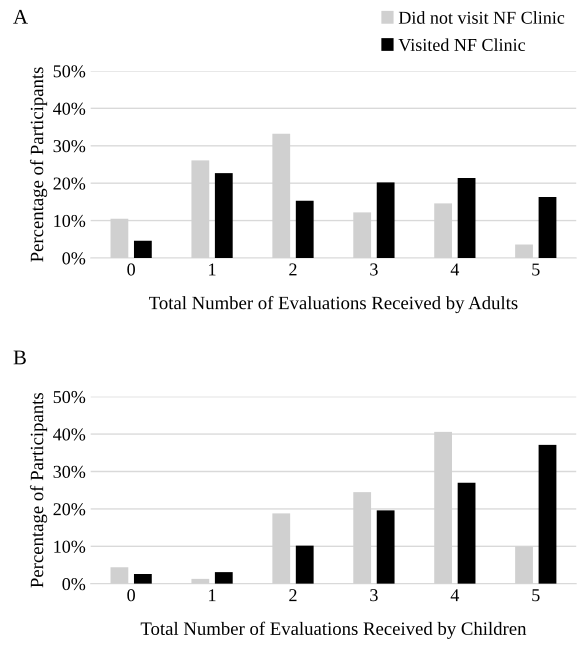 This screenshot has height=645, width=585. Describe the element at coordinates (333, 630) in the screenshot. I see `x-axis-title: Total Number of Evaluations Received by Children` at that location.